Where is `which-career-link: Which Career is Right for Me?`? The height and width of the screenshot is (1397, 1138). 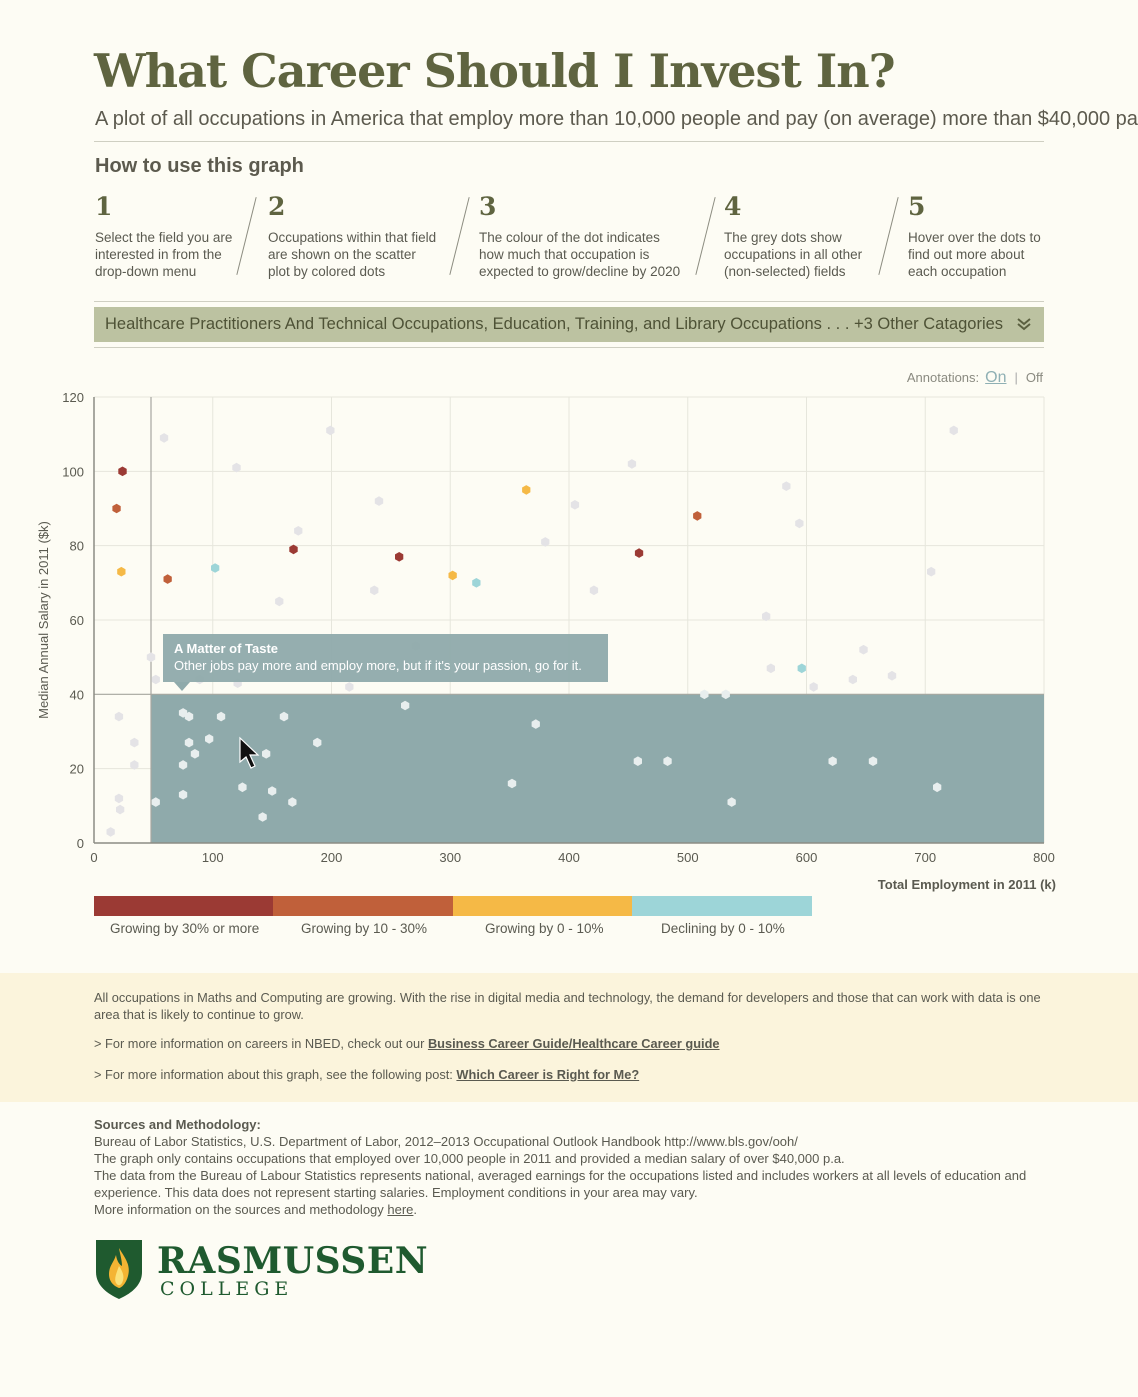
which-career-link: Which Career is Right for Me? is located at coordinates (548, 1074).